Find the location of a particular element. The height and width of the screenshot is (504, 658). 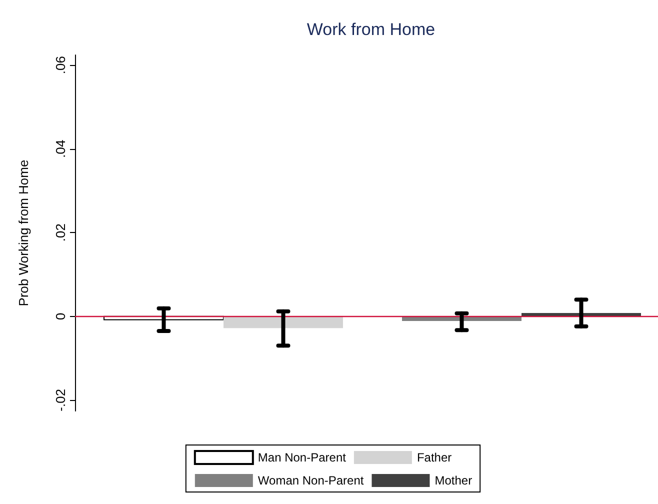

y-axis-title: Prob Working from Home is located at coordinates (23, 233).